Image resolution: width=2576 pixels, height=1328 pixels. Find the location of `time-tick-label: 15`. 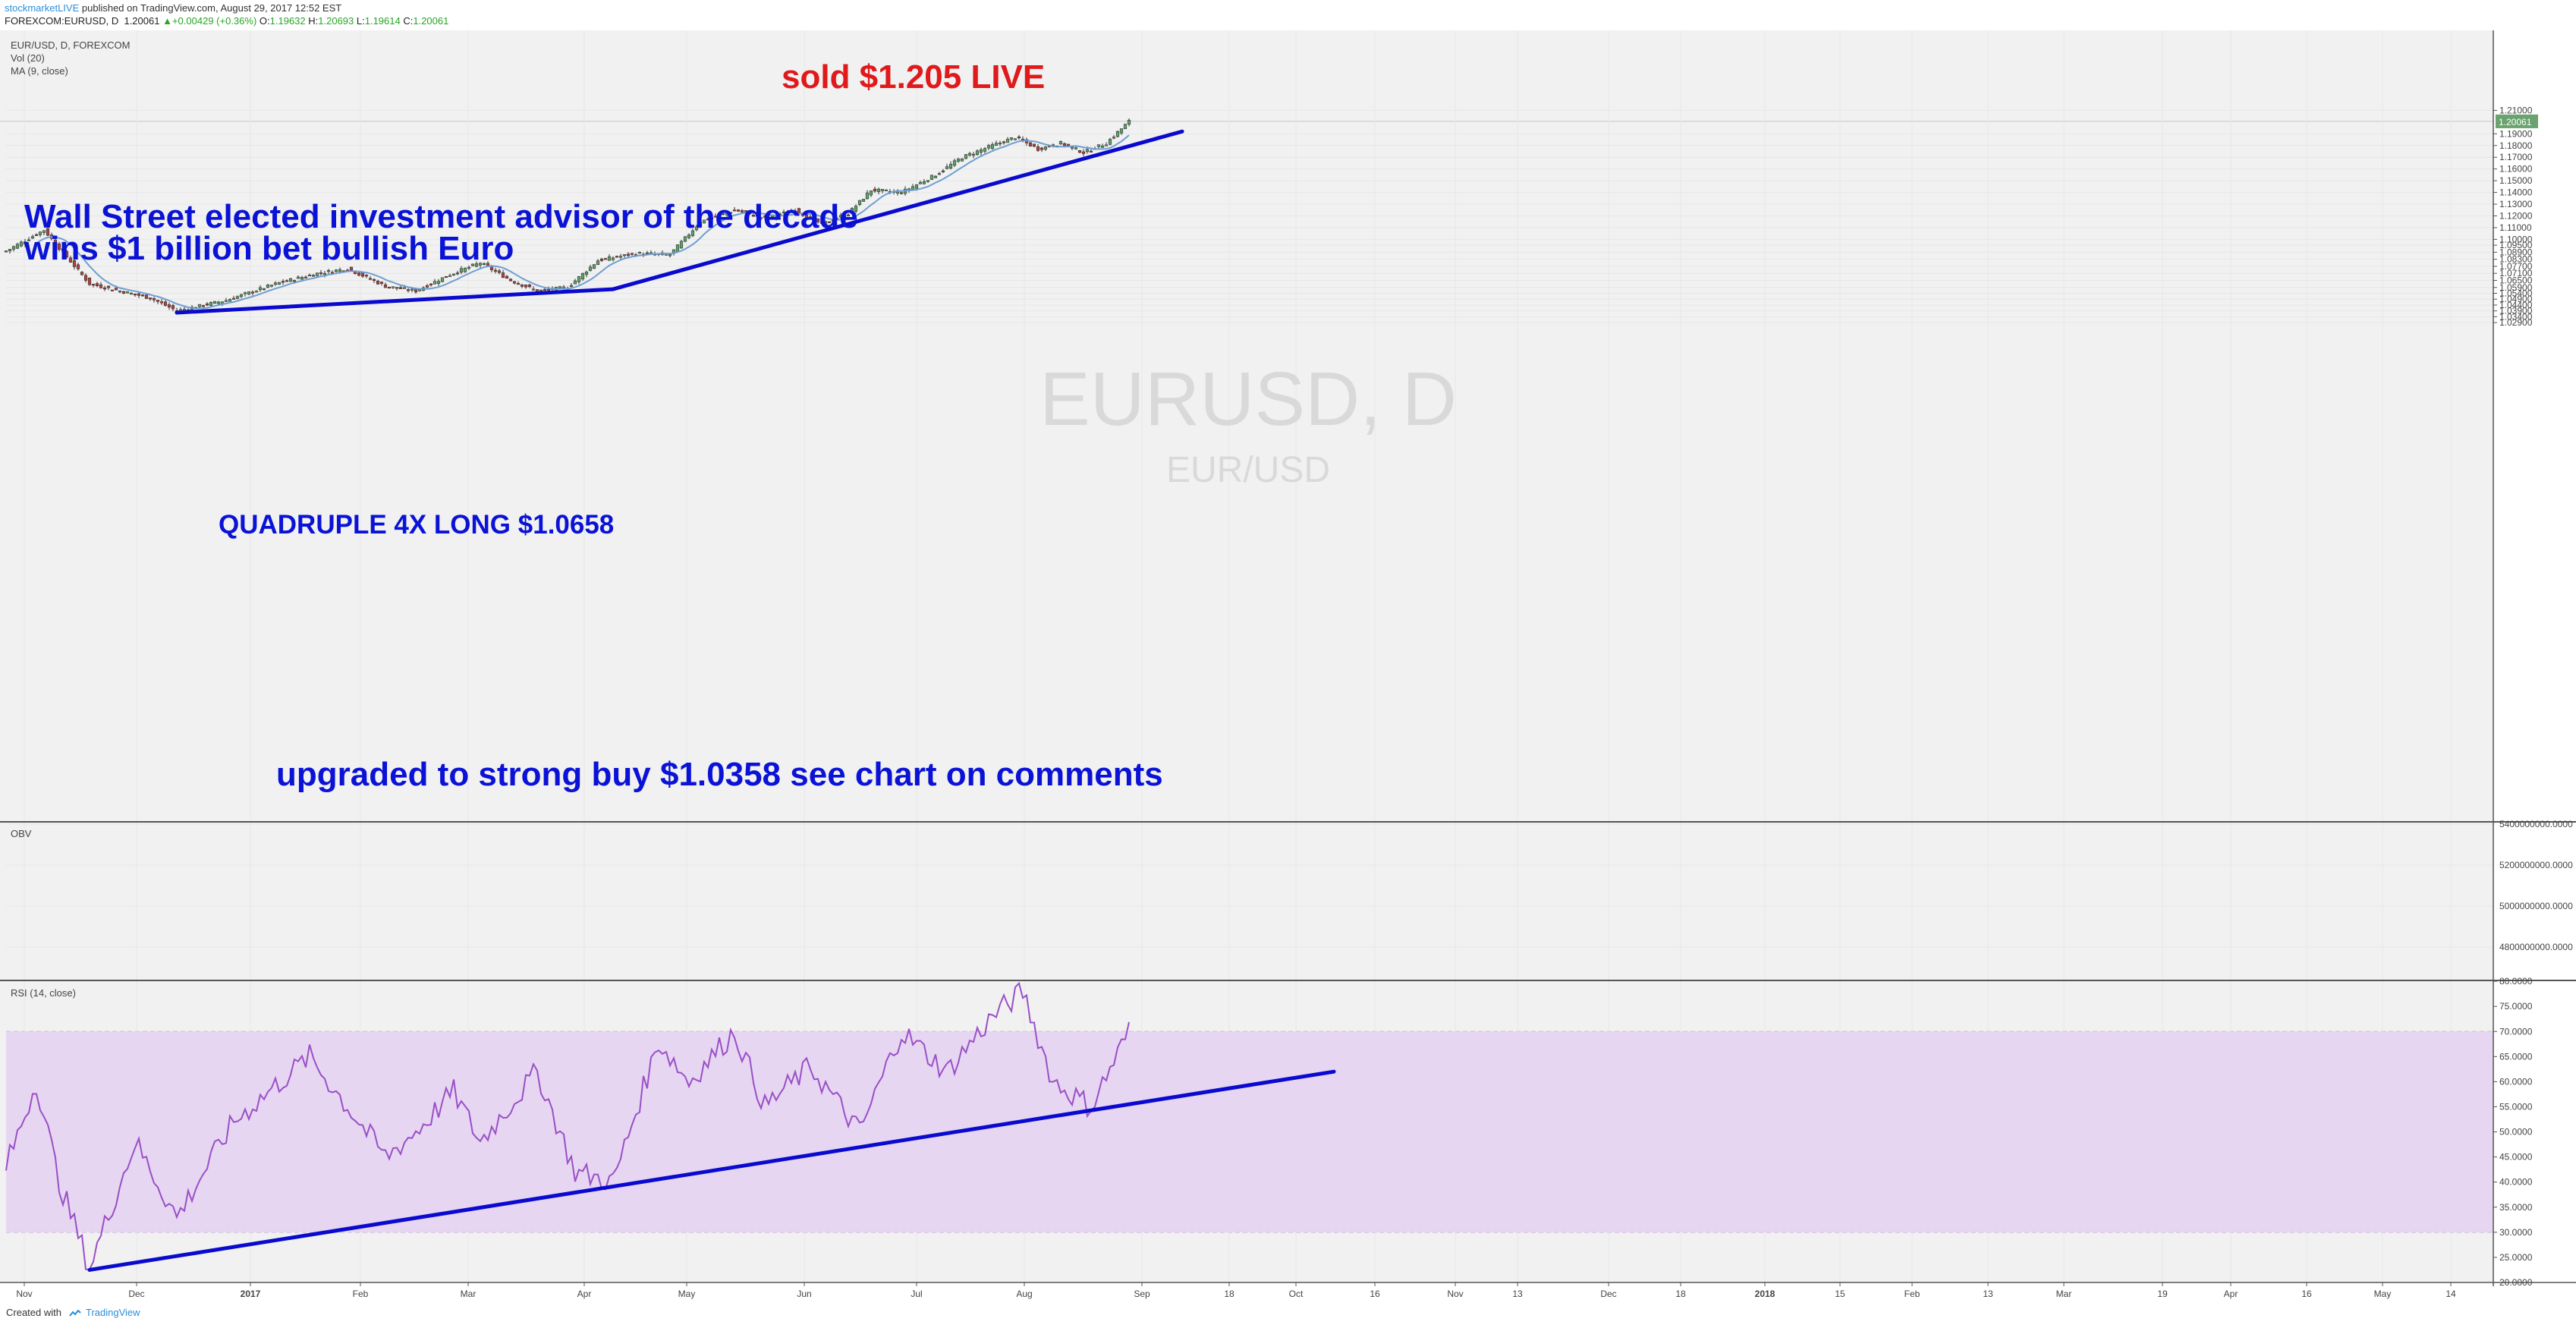

time-tick-label: 15 is located at coordinates (1840, 1294).